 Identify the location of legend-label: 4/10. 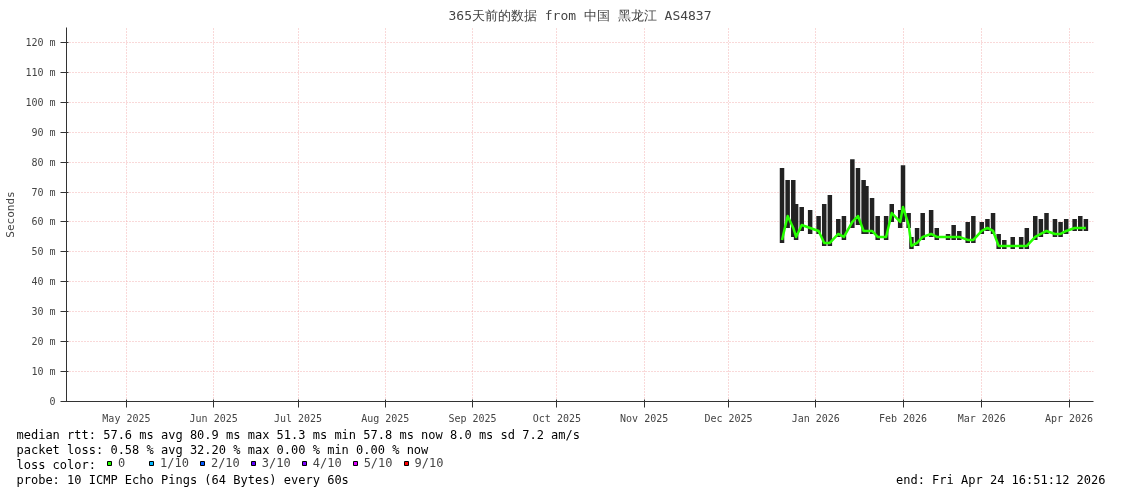
(327, 463).